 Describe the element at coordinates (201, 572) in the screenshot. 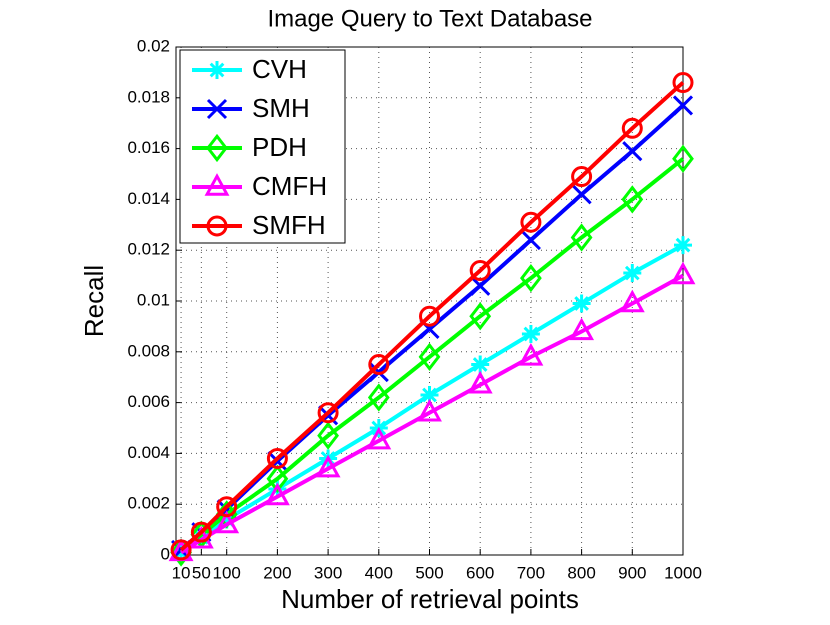

I see `x-tick-label: 50` at that location.